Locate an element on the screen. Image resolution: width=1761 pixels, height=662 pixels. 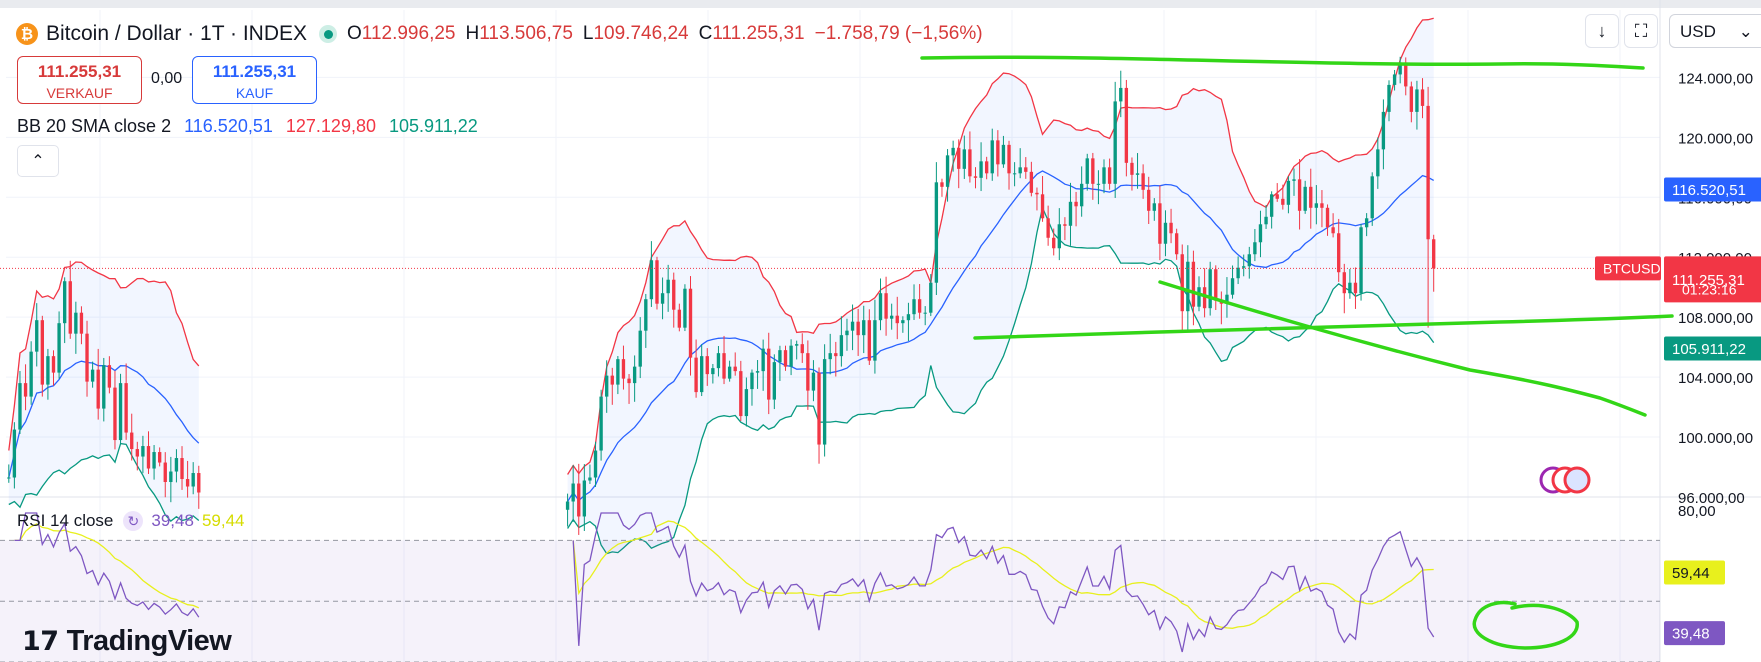
y-tick-label: 104.000,00 is located at coordinates (1715, 378).